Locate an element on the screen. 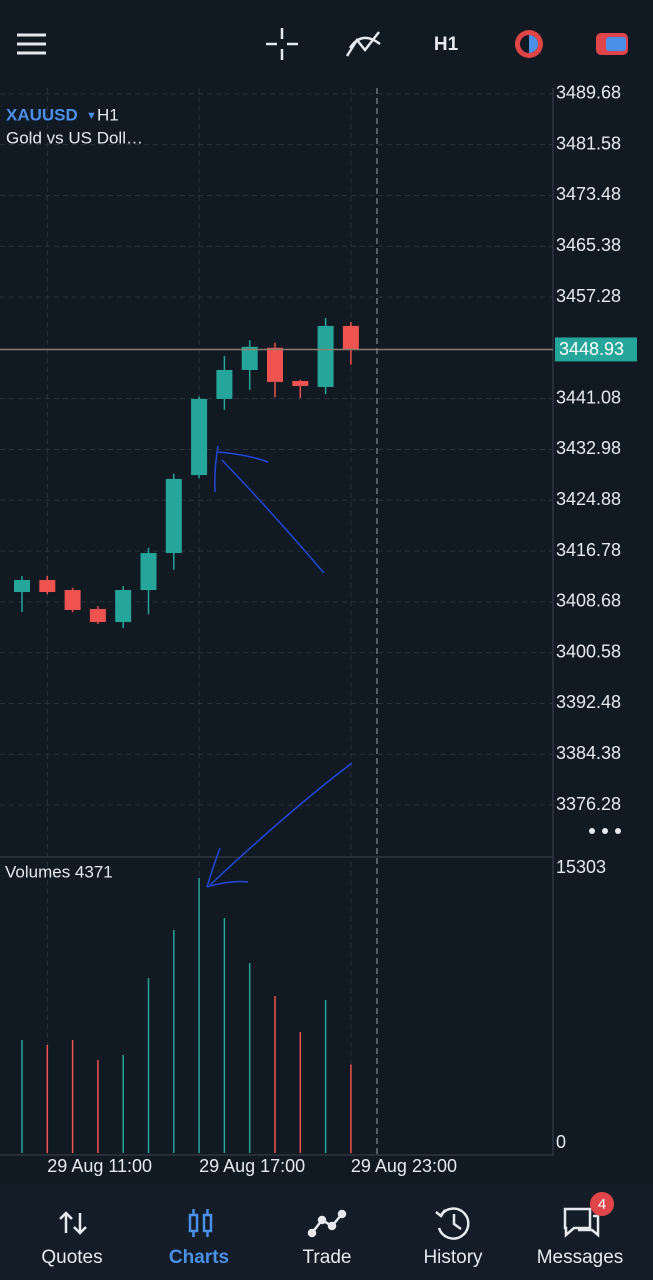  timeframe-button: H1 is located at coordinates (446, 44).